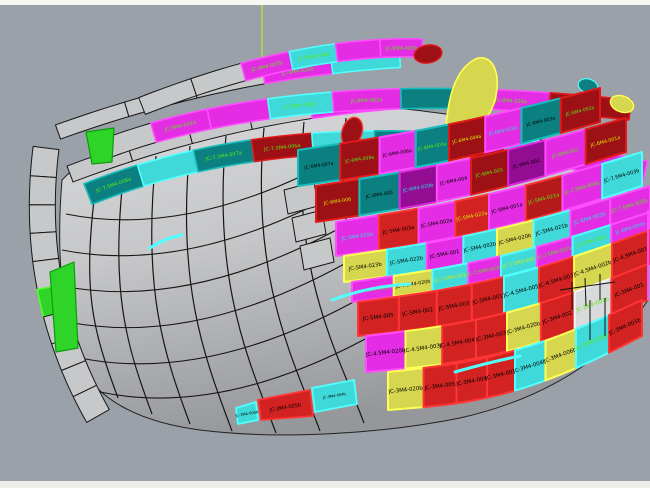  I want to click on plate-label: JC-6M4-006, so click(336, 202).